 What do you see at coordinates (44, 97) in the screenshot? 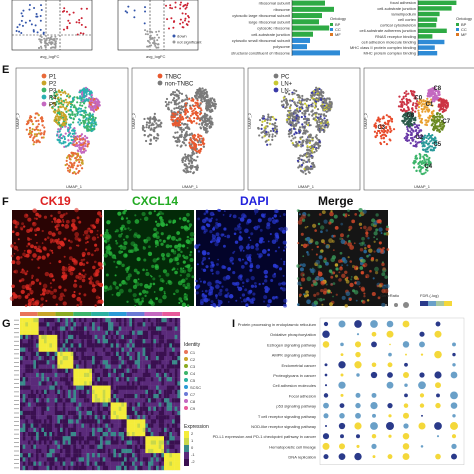
I see `umap-legend-marker` at bounding box center [44, 97].